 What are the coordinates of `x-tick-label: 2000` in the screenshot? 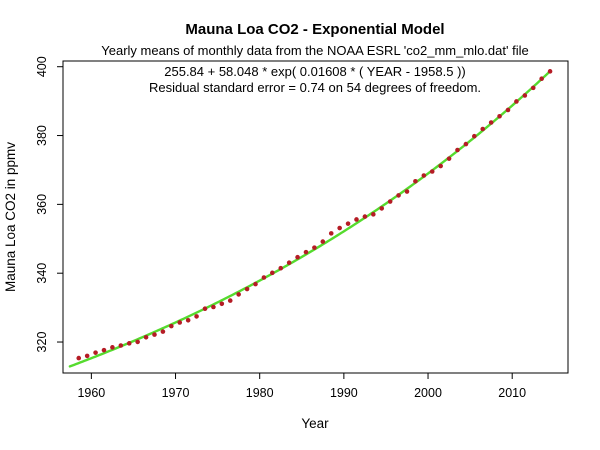 It's located at (428, 393).